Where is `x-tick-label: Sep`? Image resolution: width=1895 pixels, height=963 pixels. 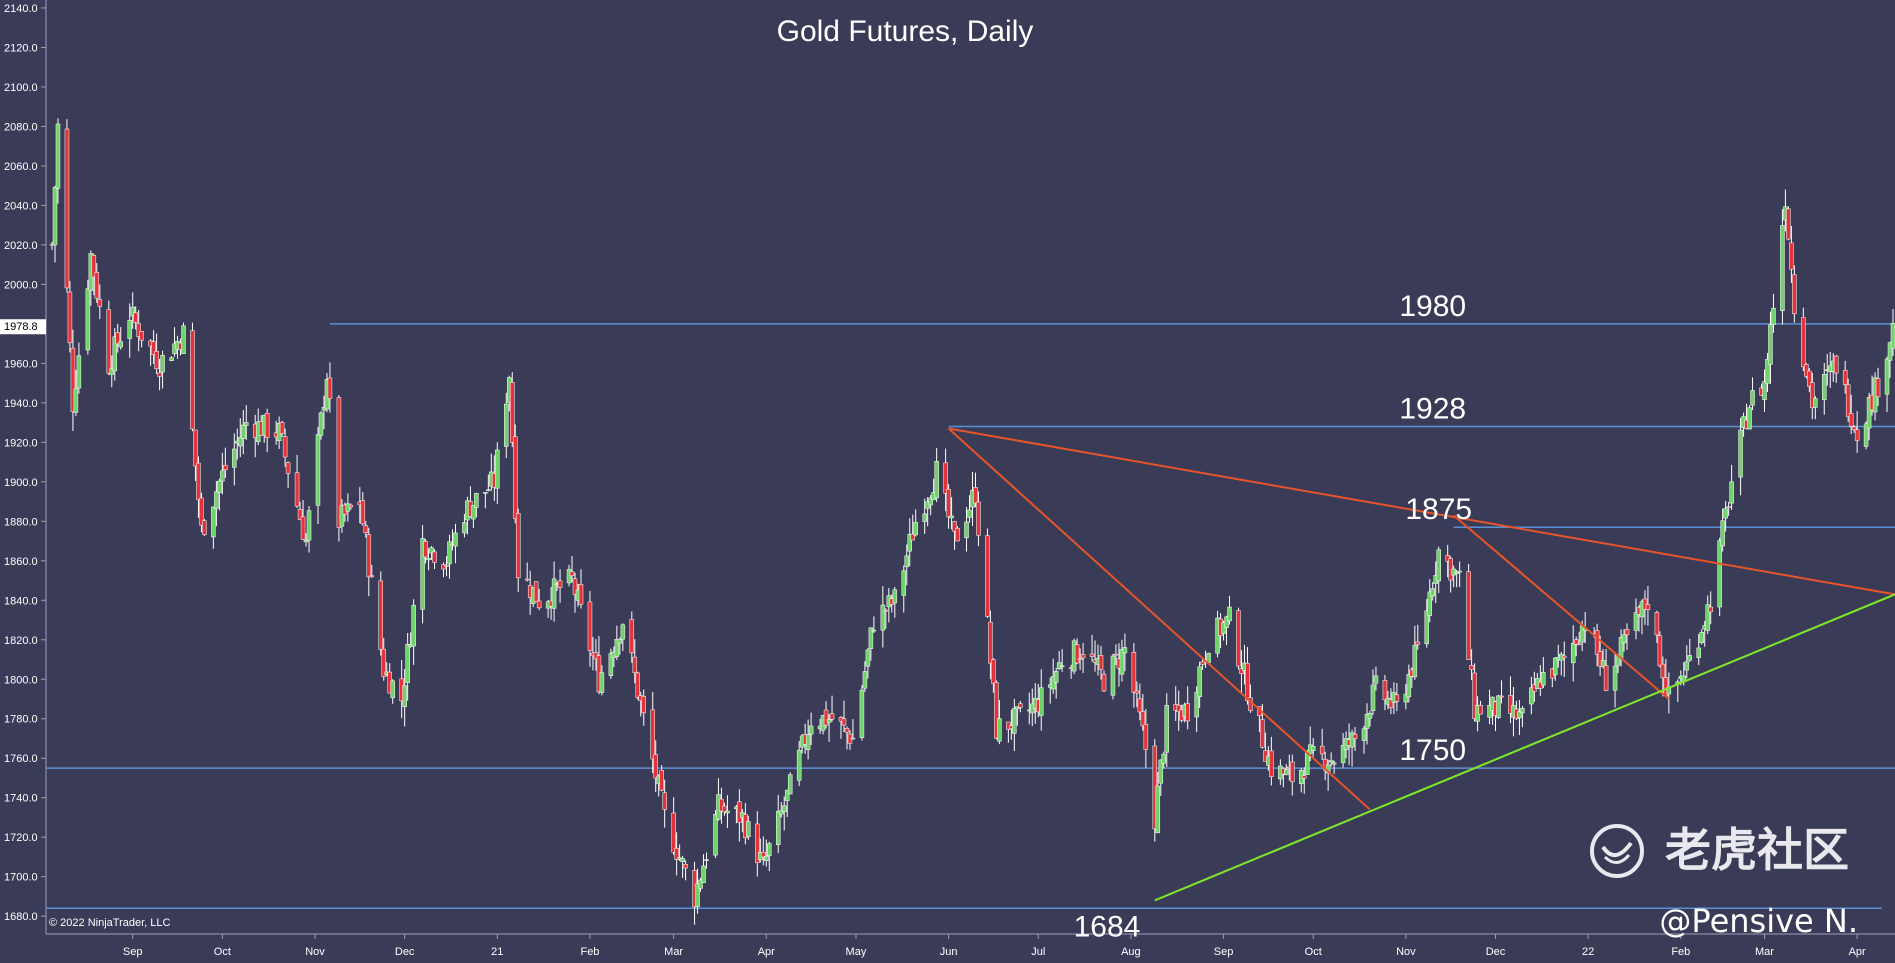 x-tick-label: Sep is located at coordinates (133, 952).